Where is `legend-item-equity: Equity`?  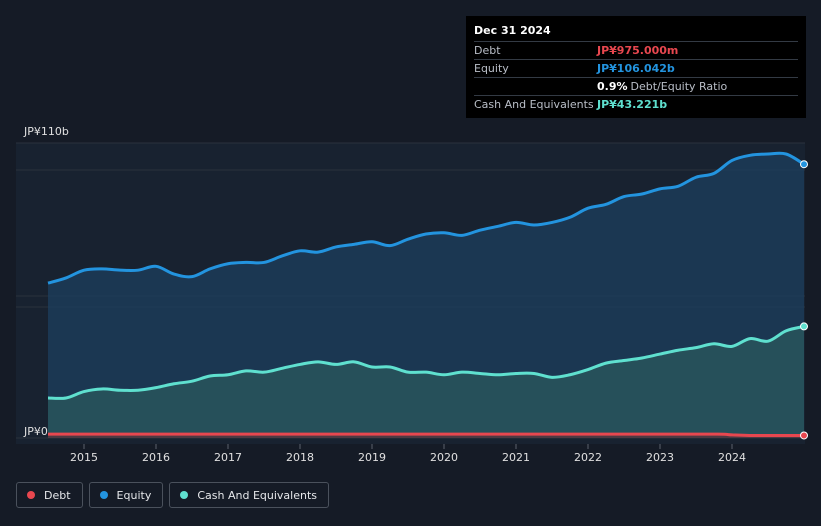 legend-item-equity: Equity is located at coordinates (126, 495).